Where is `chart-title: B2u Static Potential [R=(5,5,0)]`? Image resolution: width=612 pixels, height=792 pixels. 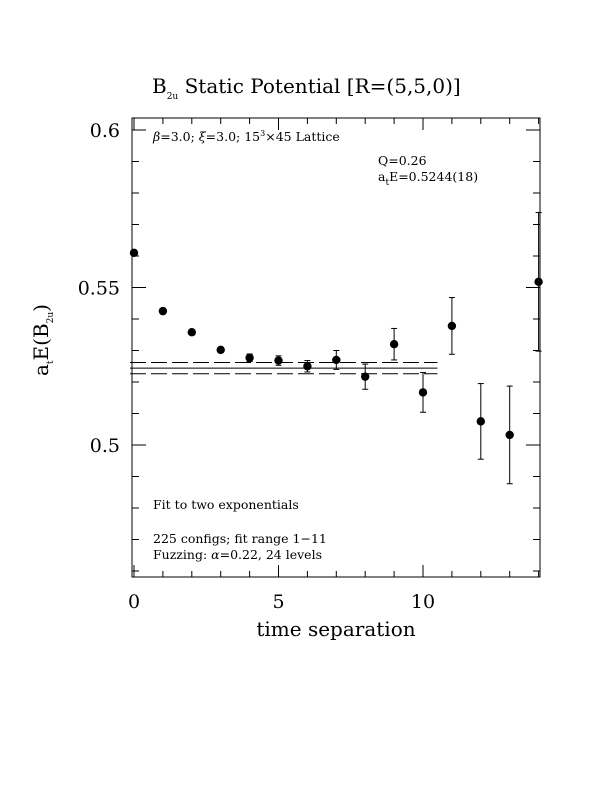 chart-title: B2u Static Potential [R=(5,5,0)] is located at coordinates (306, 88).